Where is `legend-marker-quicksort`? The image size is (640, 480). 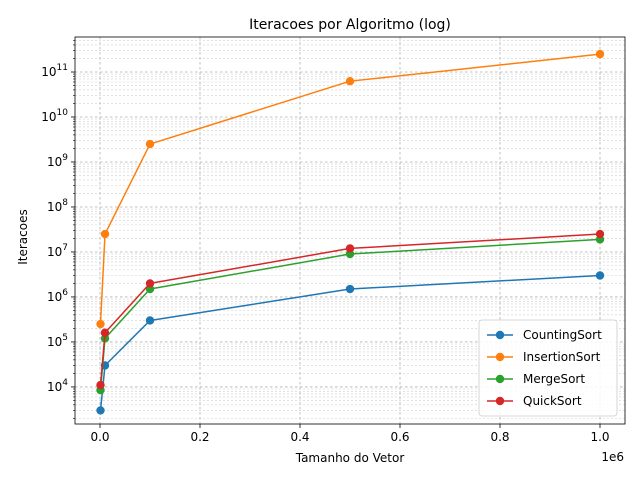 legend-marker-quicksort is located at coordinates (500, 401).